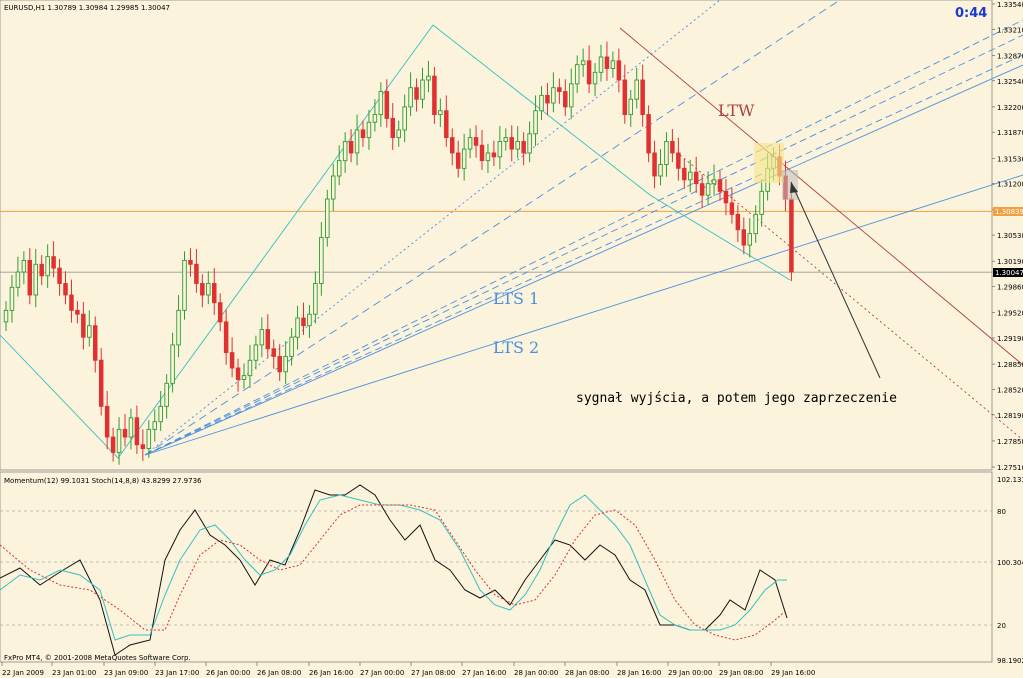  Describe the element at coordinates (1010, 365) in the screenshot. I see `price-label: 1.28850` at that location.